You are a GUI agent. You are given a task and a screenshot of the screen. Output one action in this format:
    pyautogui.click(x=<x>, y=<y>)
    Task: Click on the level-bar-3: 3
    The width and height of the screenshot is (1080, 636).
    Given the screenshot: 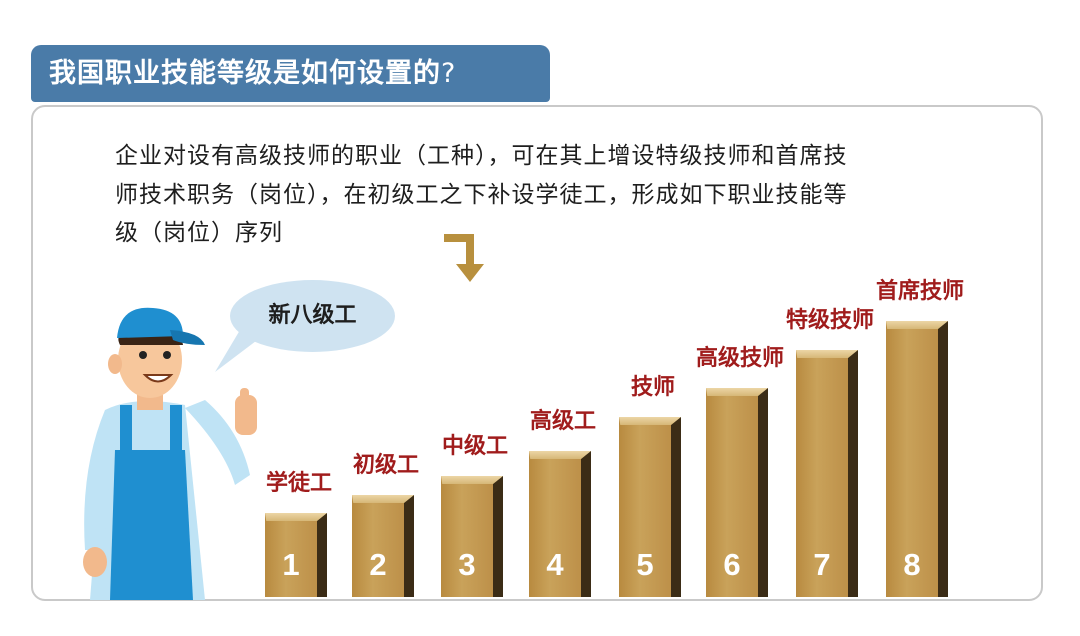 What is the action you would take?
    pyautogui.click(x=472, y=536)
    